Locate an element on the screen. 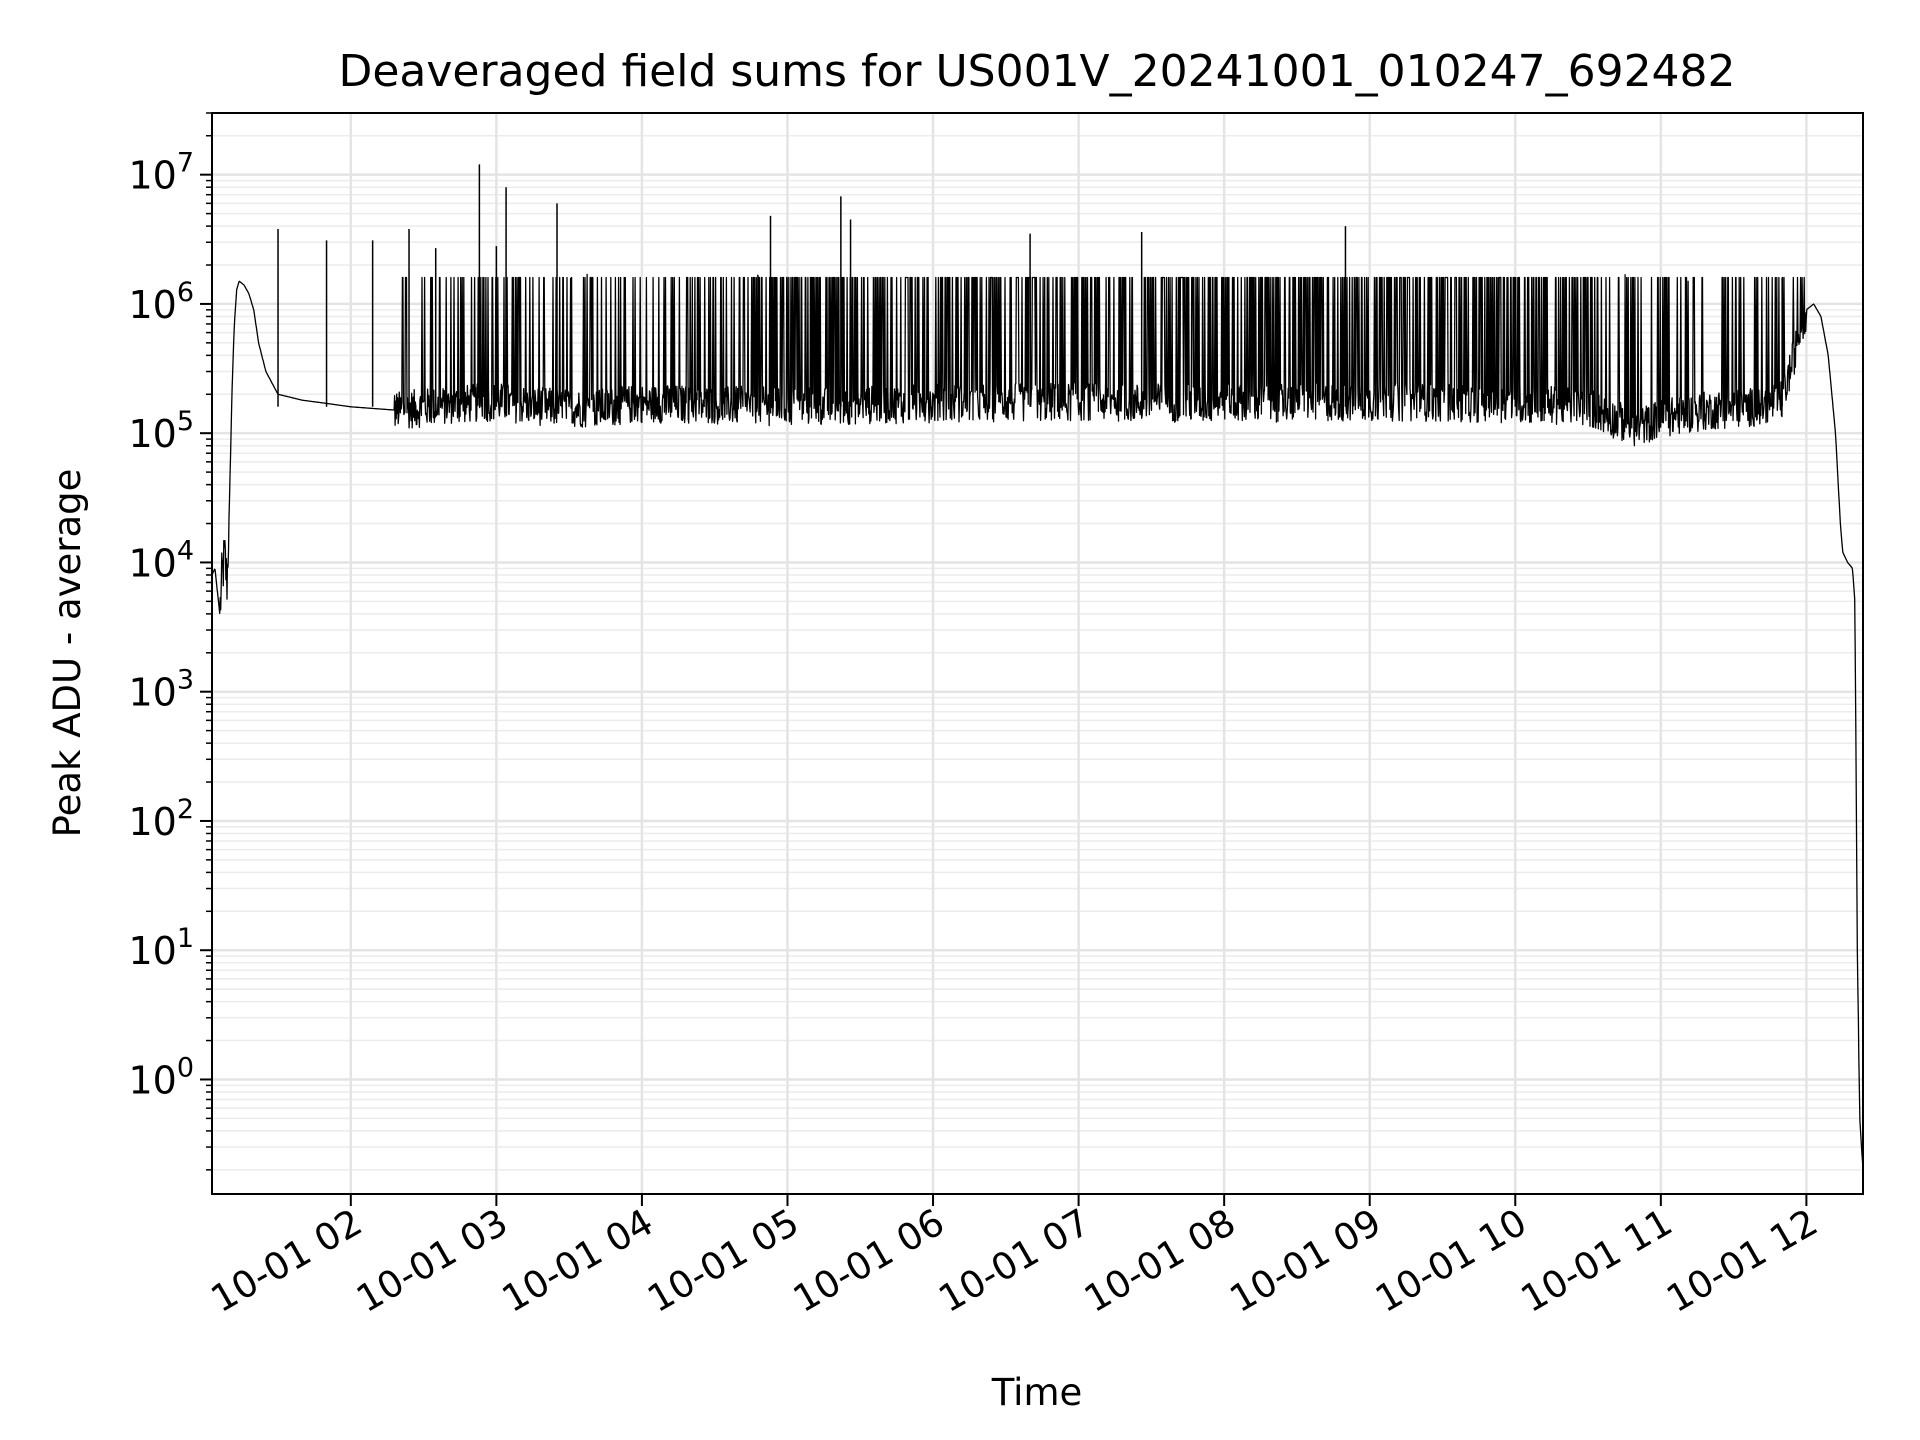 This screenshot has height=1440, width=1920. y-tick-label-exponent: 1 is located at coordinates (185, 938).